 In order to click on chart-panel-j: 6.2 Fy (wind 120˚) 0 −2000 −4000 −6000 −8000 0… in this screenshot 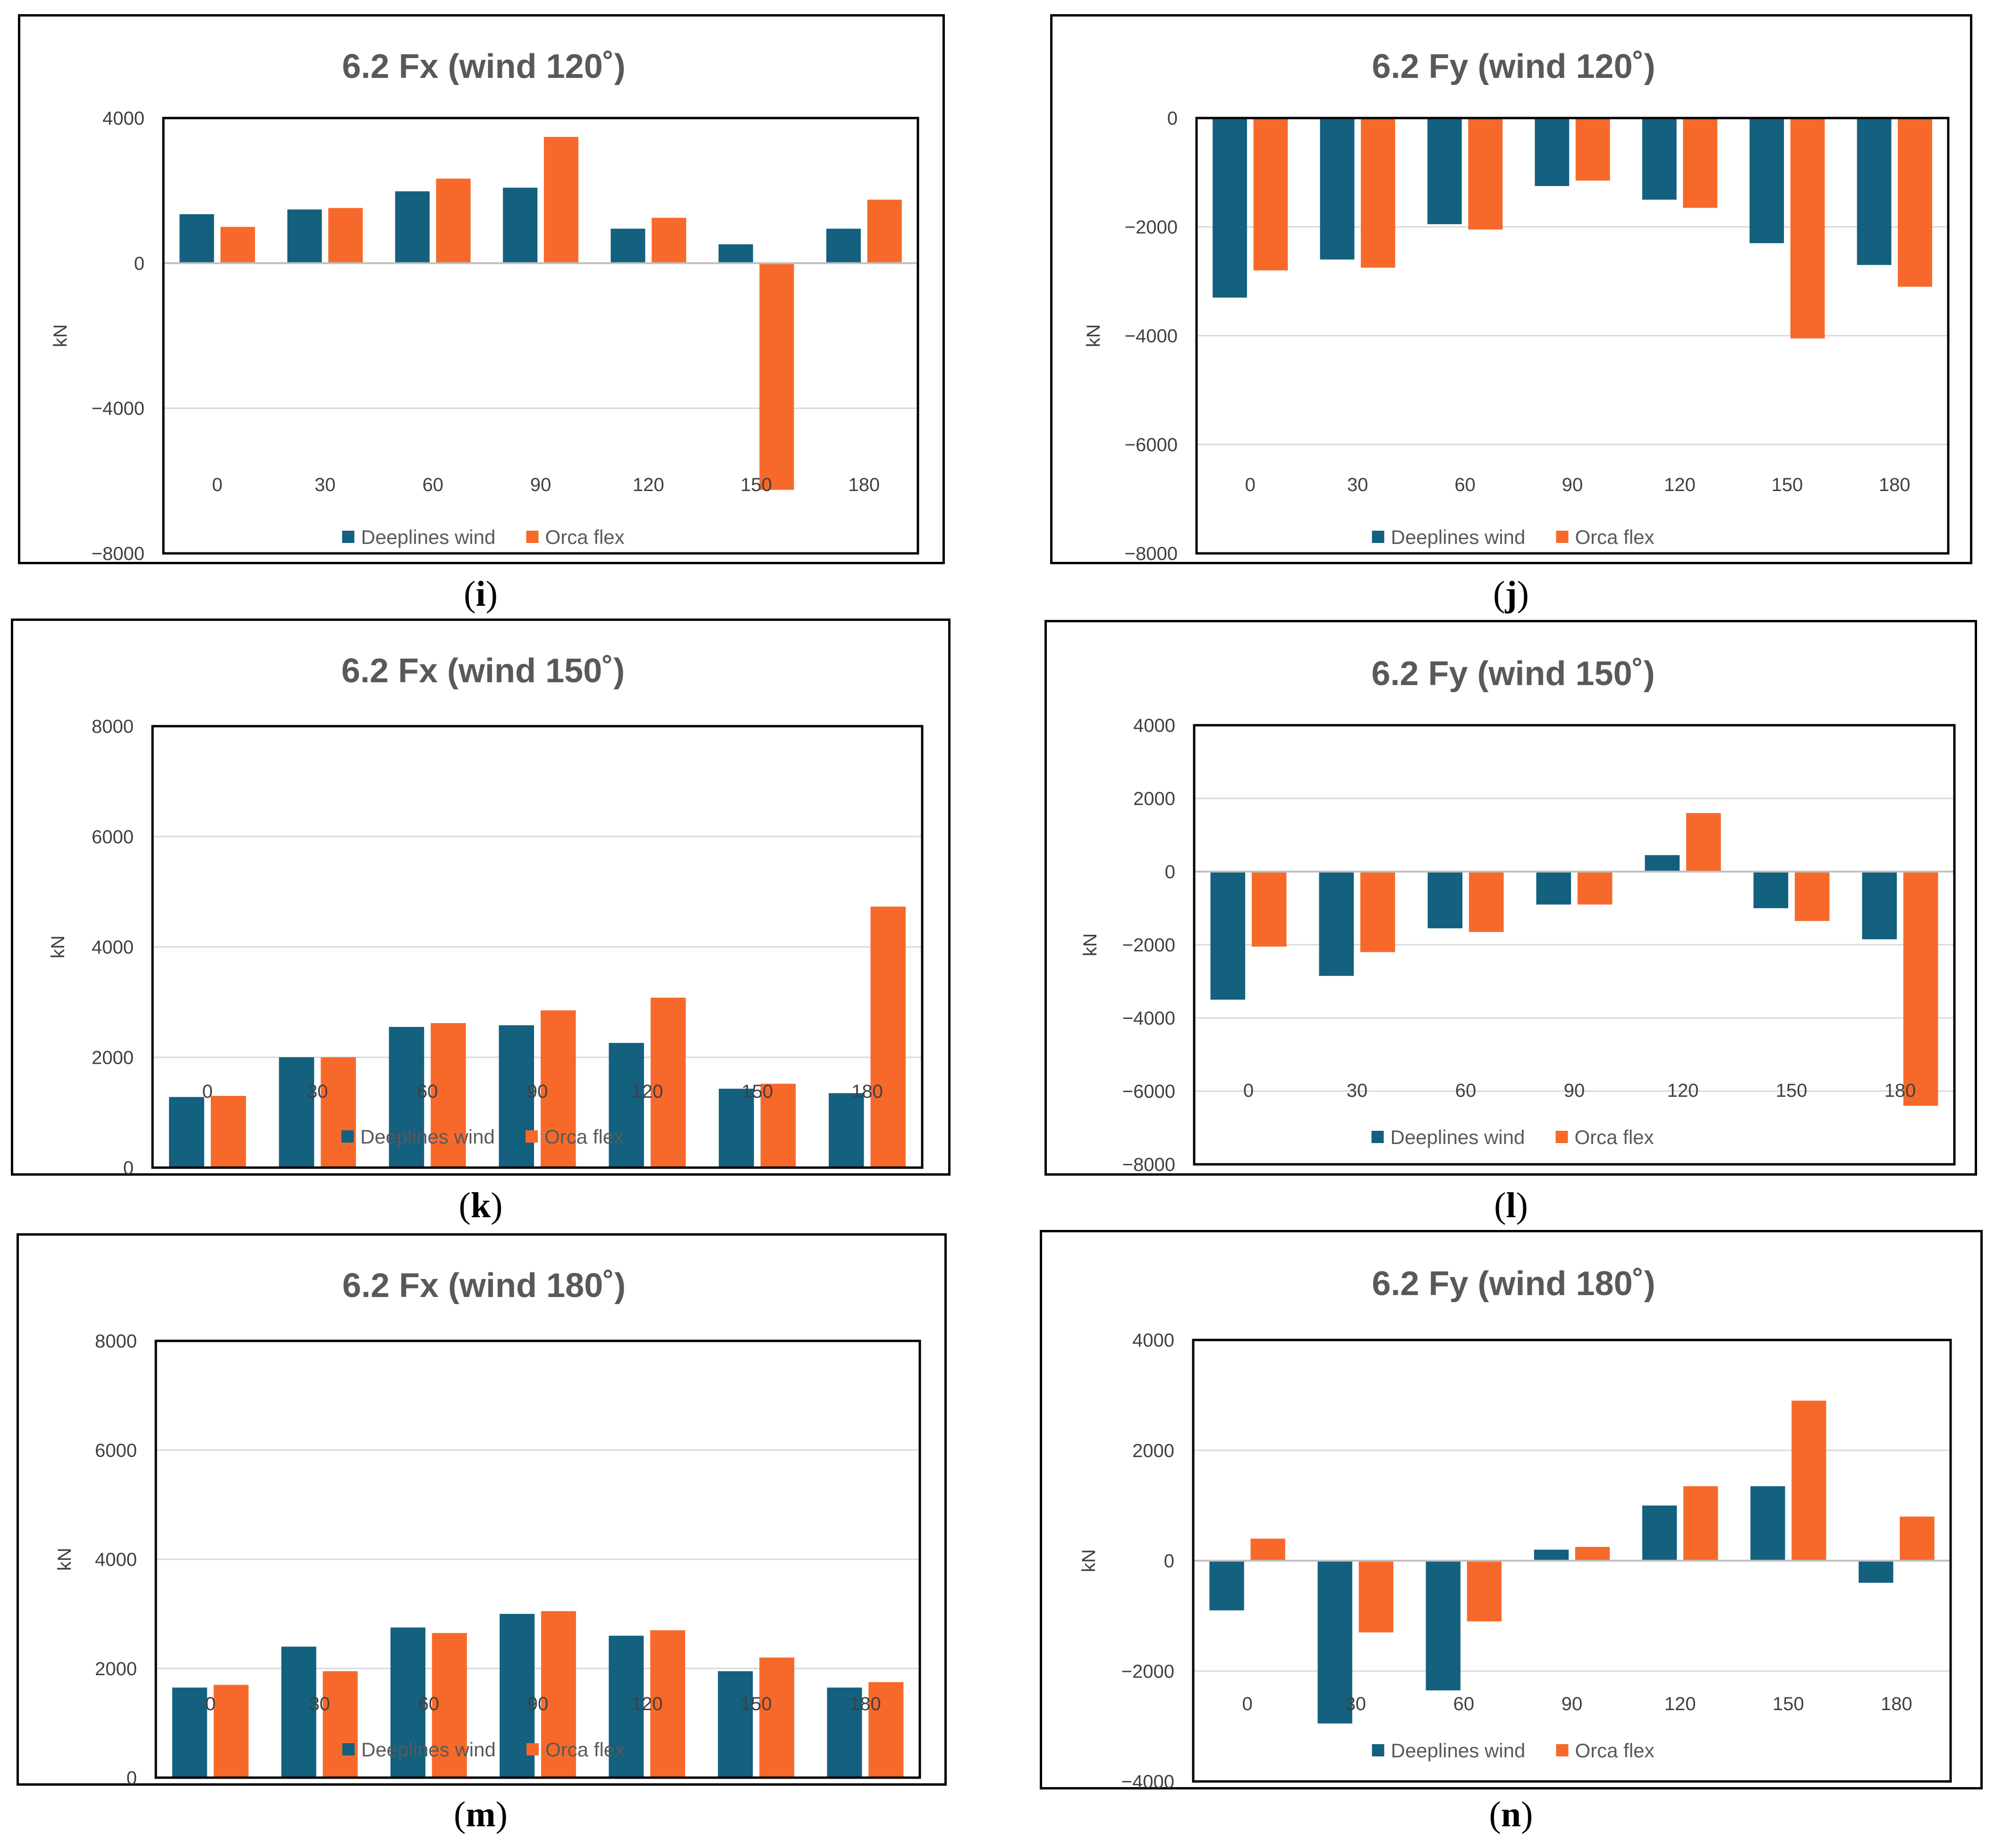, I will do `click(1511, 289)`.